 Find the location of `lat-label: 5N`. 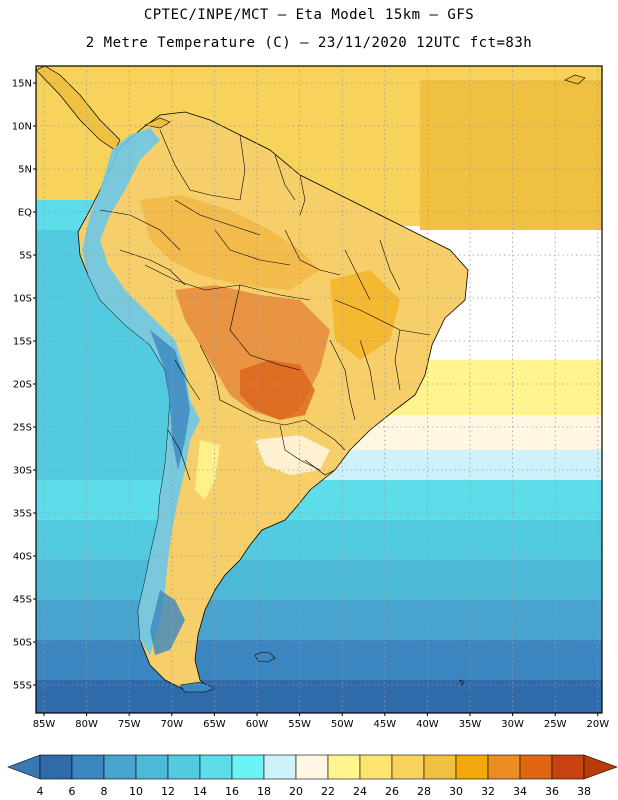

lat-label: 5N is located at coordinates (25, 170).